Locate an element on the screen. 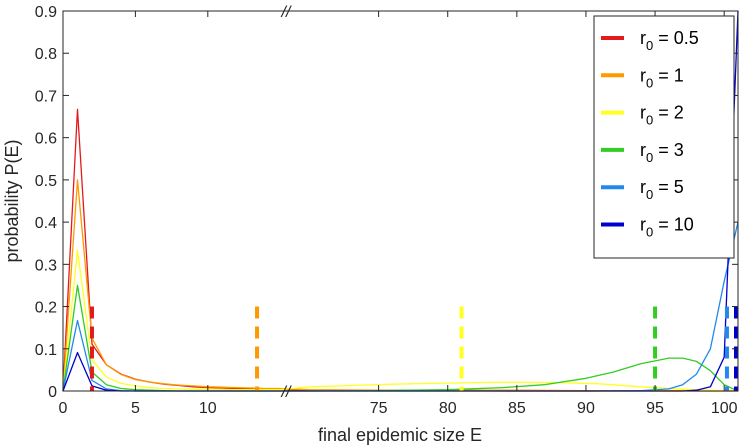 The image size is (741, 447). y-tick-label-3: 0.3 is located at coordinates (46, 265).